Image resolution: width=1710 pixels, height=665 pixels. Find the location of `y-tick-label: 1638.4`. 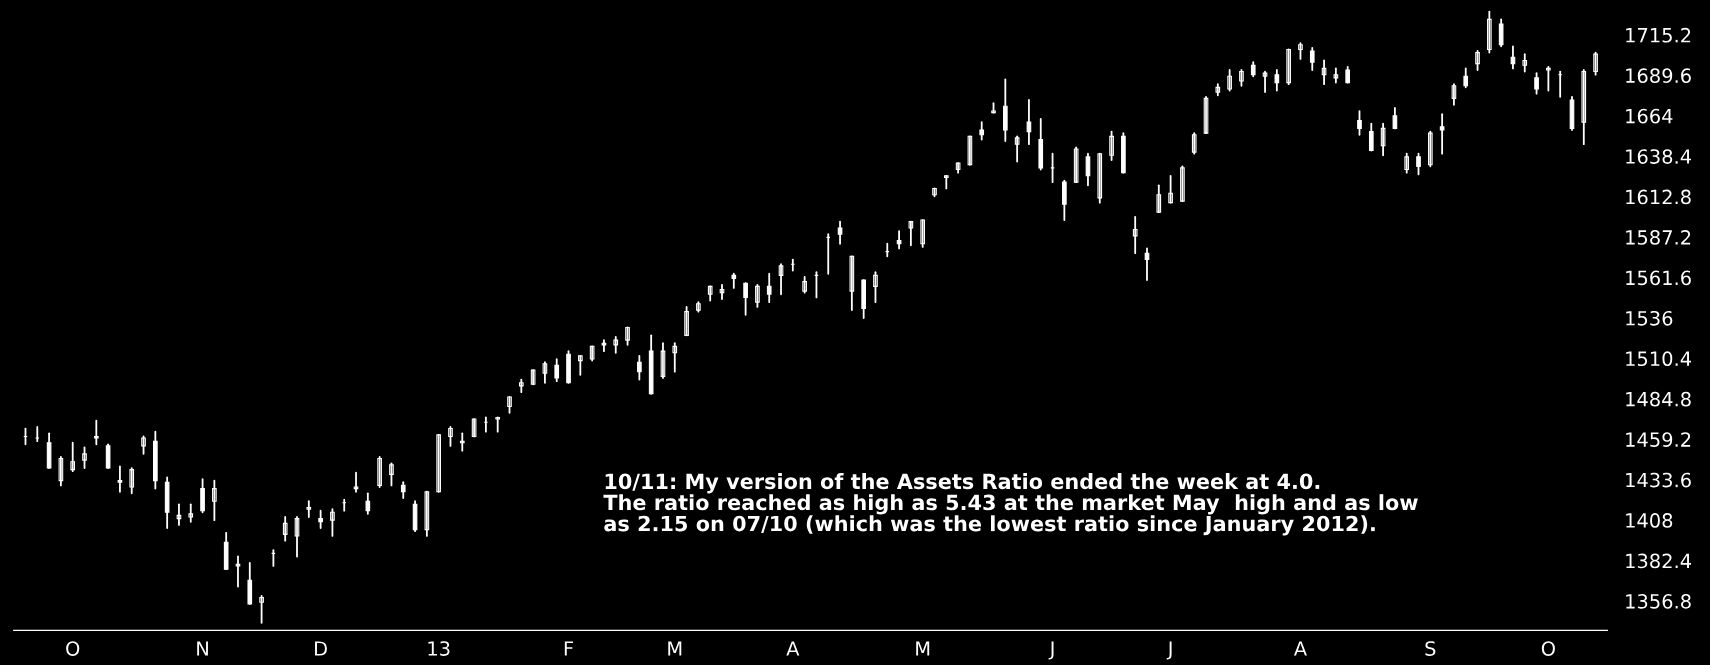

y-tick-label: 1638.4 is located at coordinates (1659, 156).